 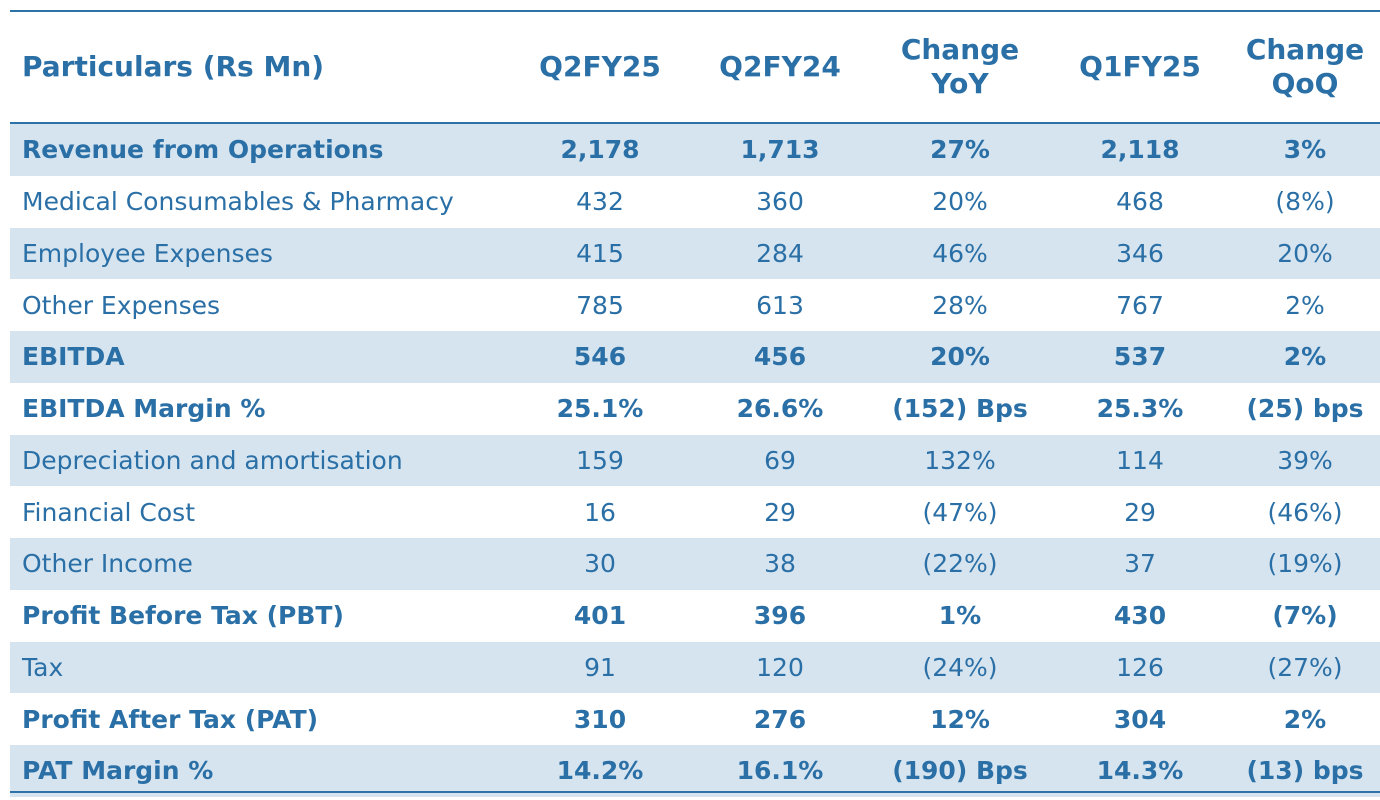 What do you see at coordinates (1305, 512) in the screenshot?
I see `cell-change-qoq: (46%)` at bounding box center [1305, 512].